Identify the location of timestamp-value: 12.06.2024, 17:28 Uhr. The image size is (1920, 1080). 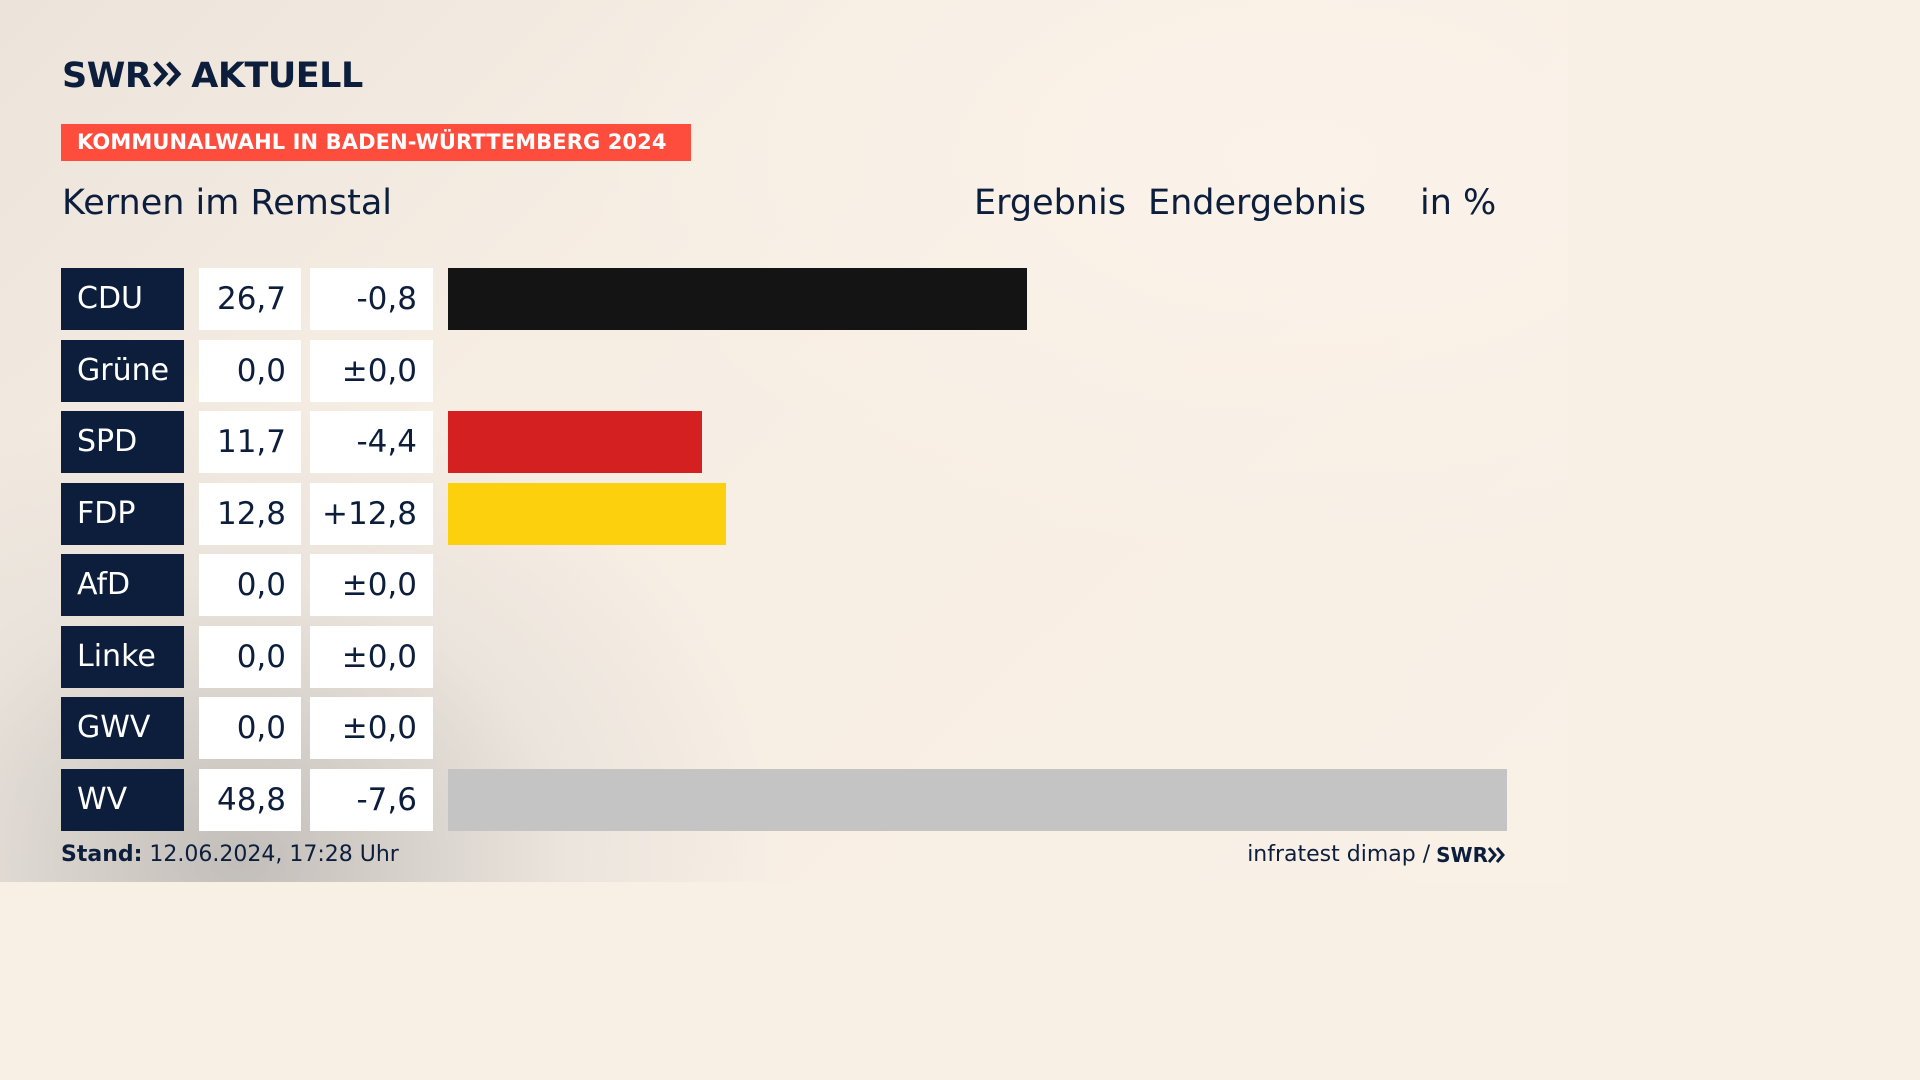
(274, 854).